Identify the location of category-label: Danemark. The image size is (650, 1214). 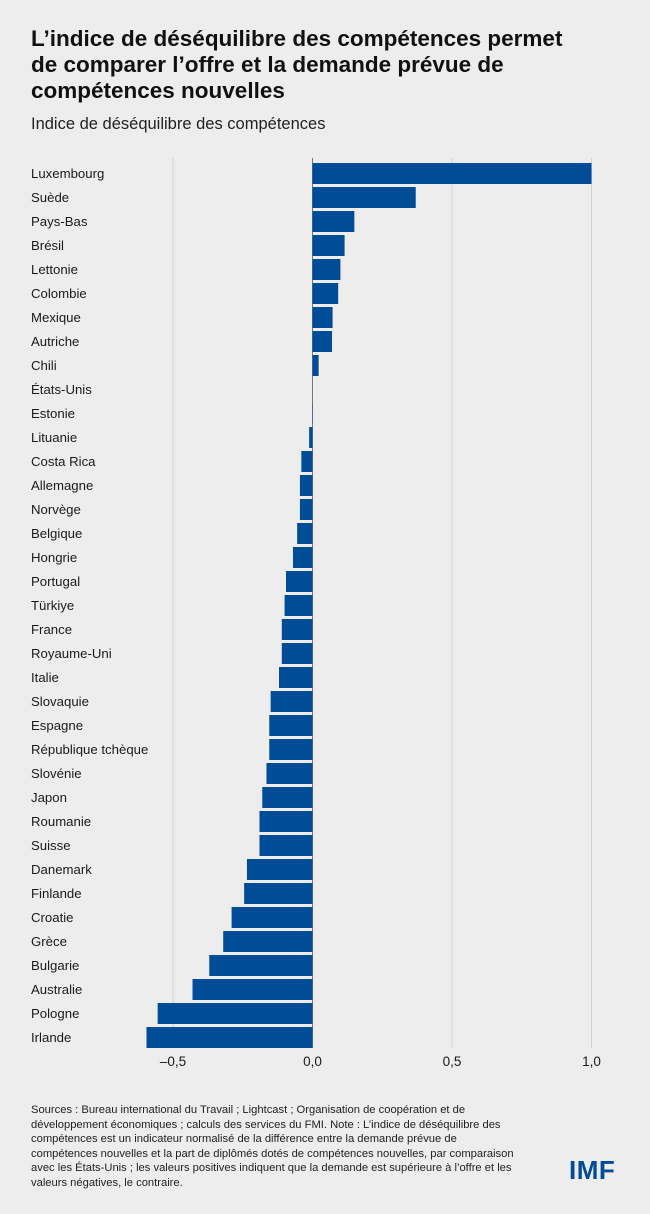
(61, 869).